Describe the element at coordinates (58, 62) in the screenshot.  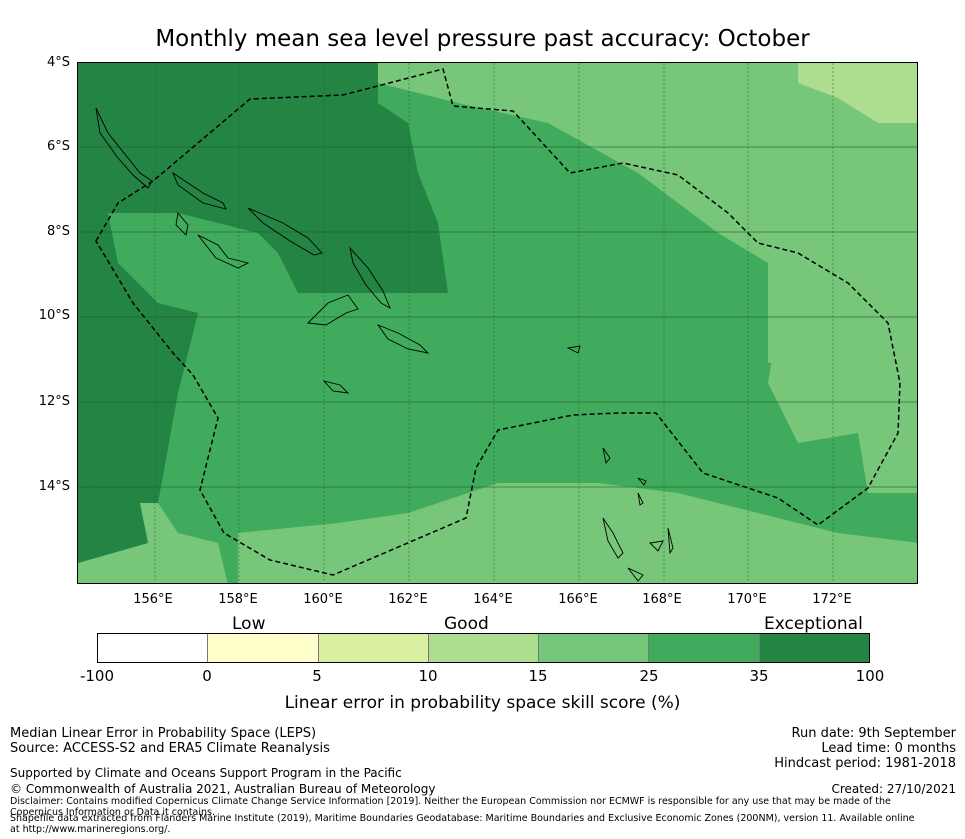
I see `lat-label: 4°S` at that location.